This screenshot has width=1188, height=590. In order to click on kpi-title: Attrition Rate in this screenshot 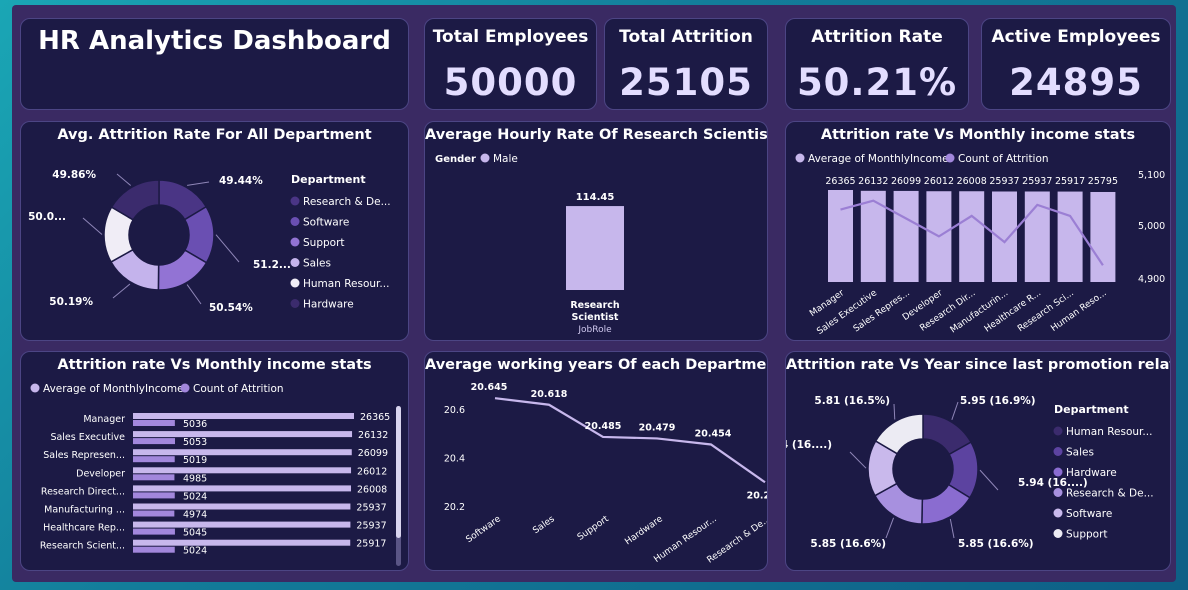, I will do `click(877, 37)`.